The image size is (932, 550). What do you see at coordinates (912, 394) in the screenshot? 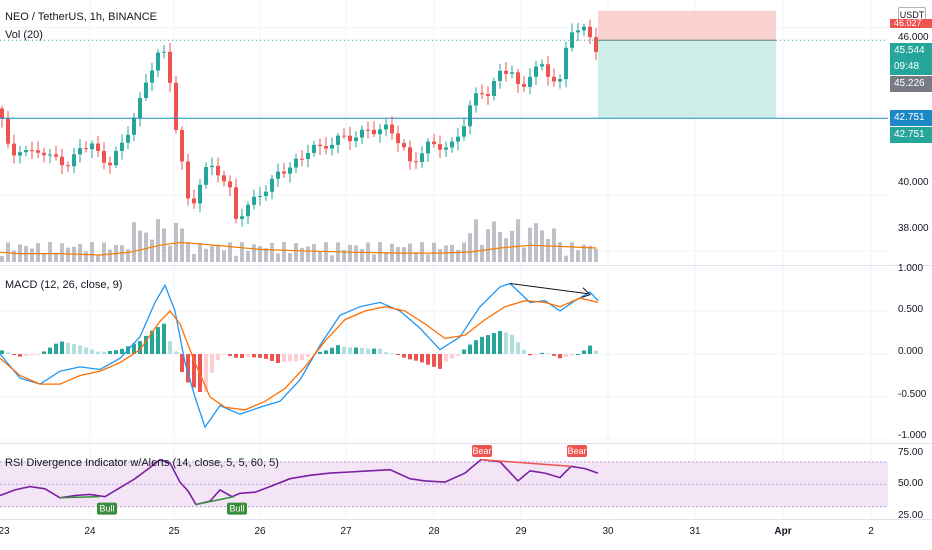
I see `macd-tick: -0.500` at bounding box center [912, 394].